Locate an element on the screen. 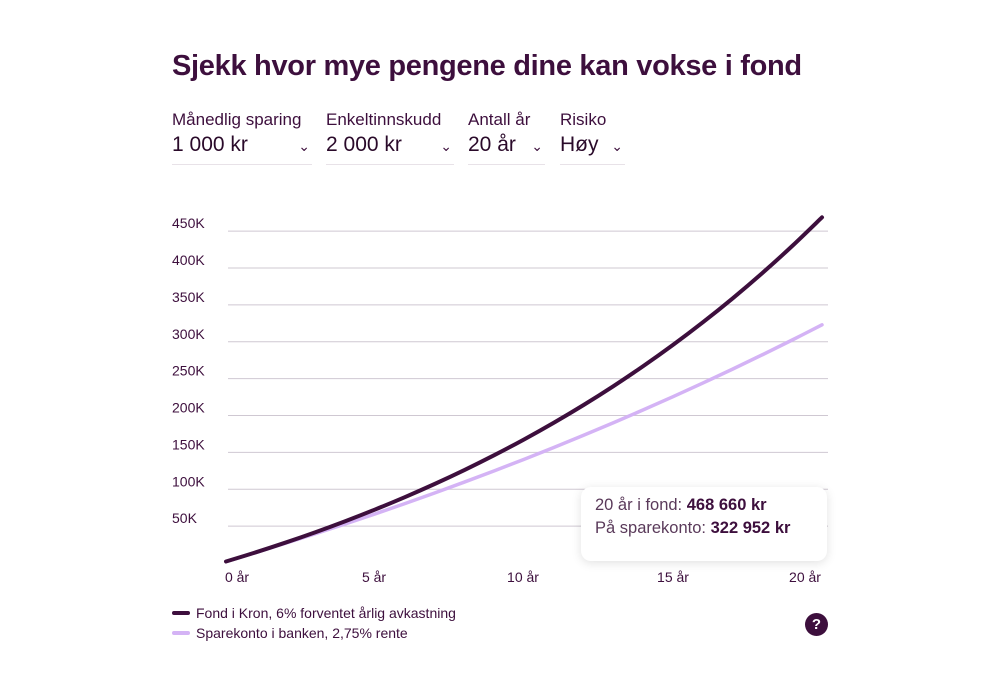 This screenshot has width=1000, height=700. help-button: ? is located at coordinates (816, 624).